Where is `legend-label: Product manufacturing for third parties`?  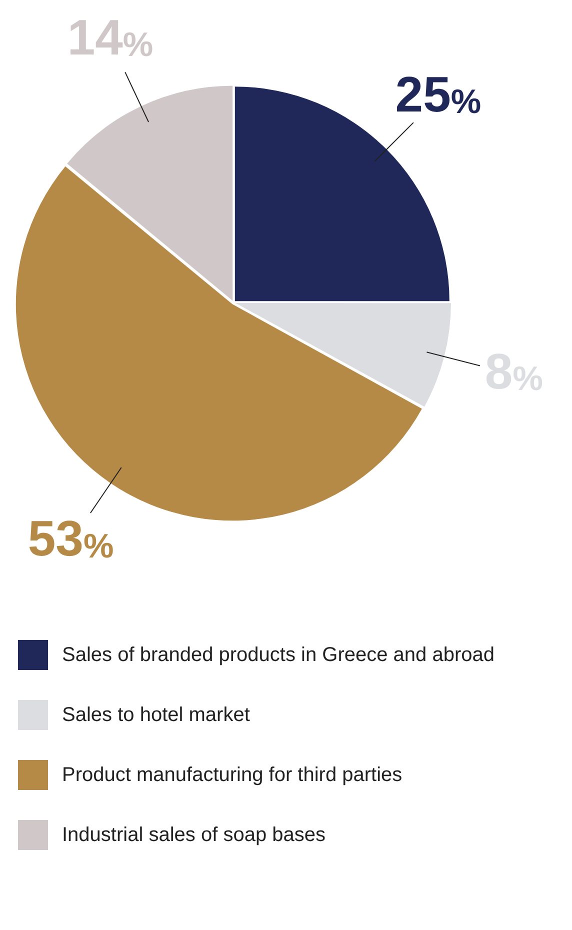
legend-label: Product manufacturing for third parties is located at coordinates (232, 775).